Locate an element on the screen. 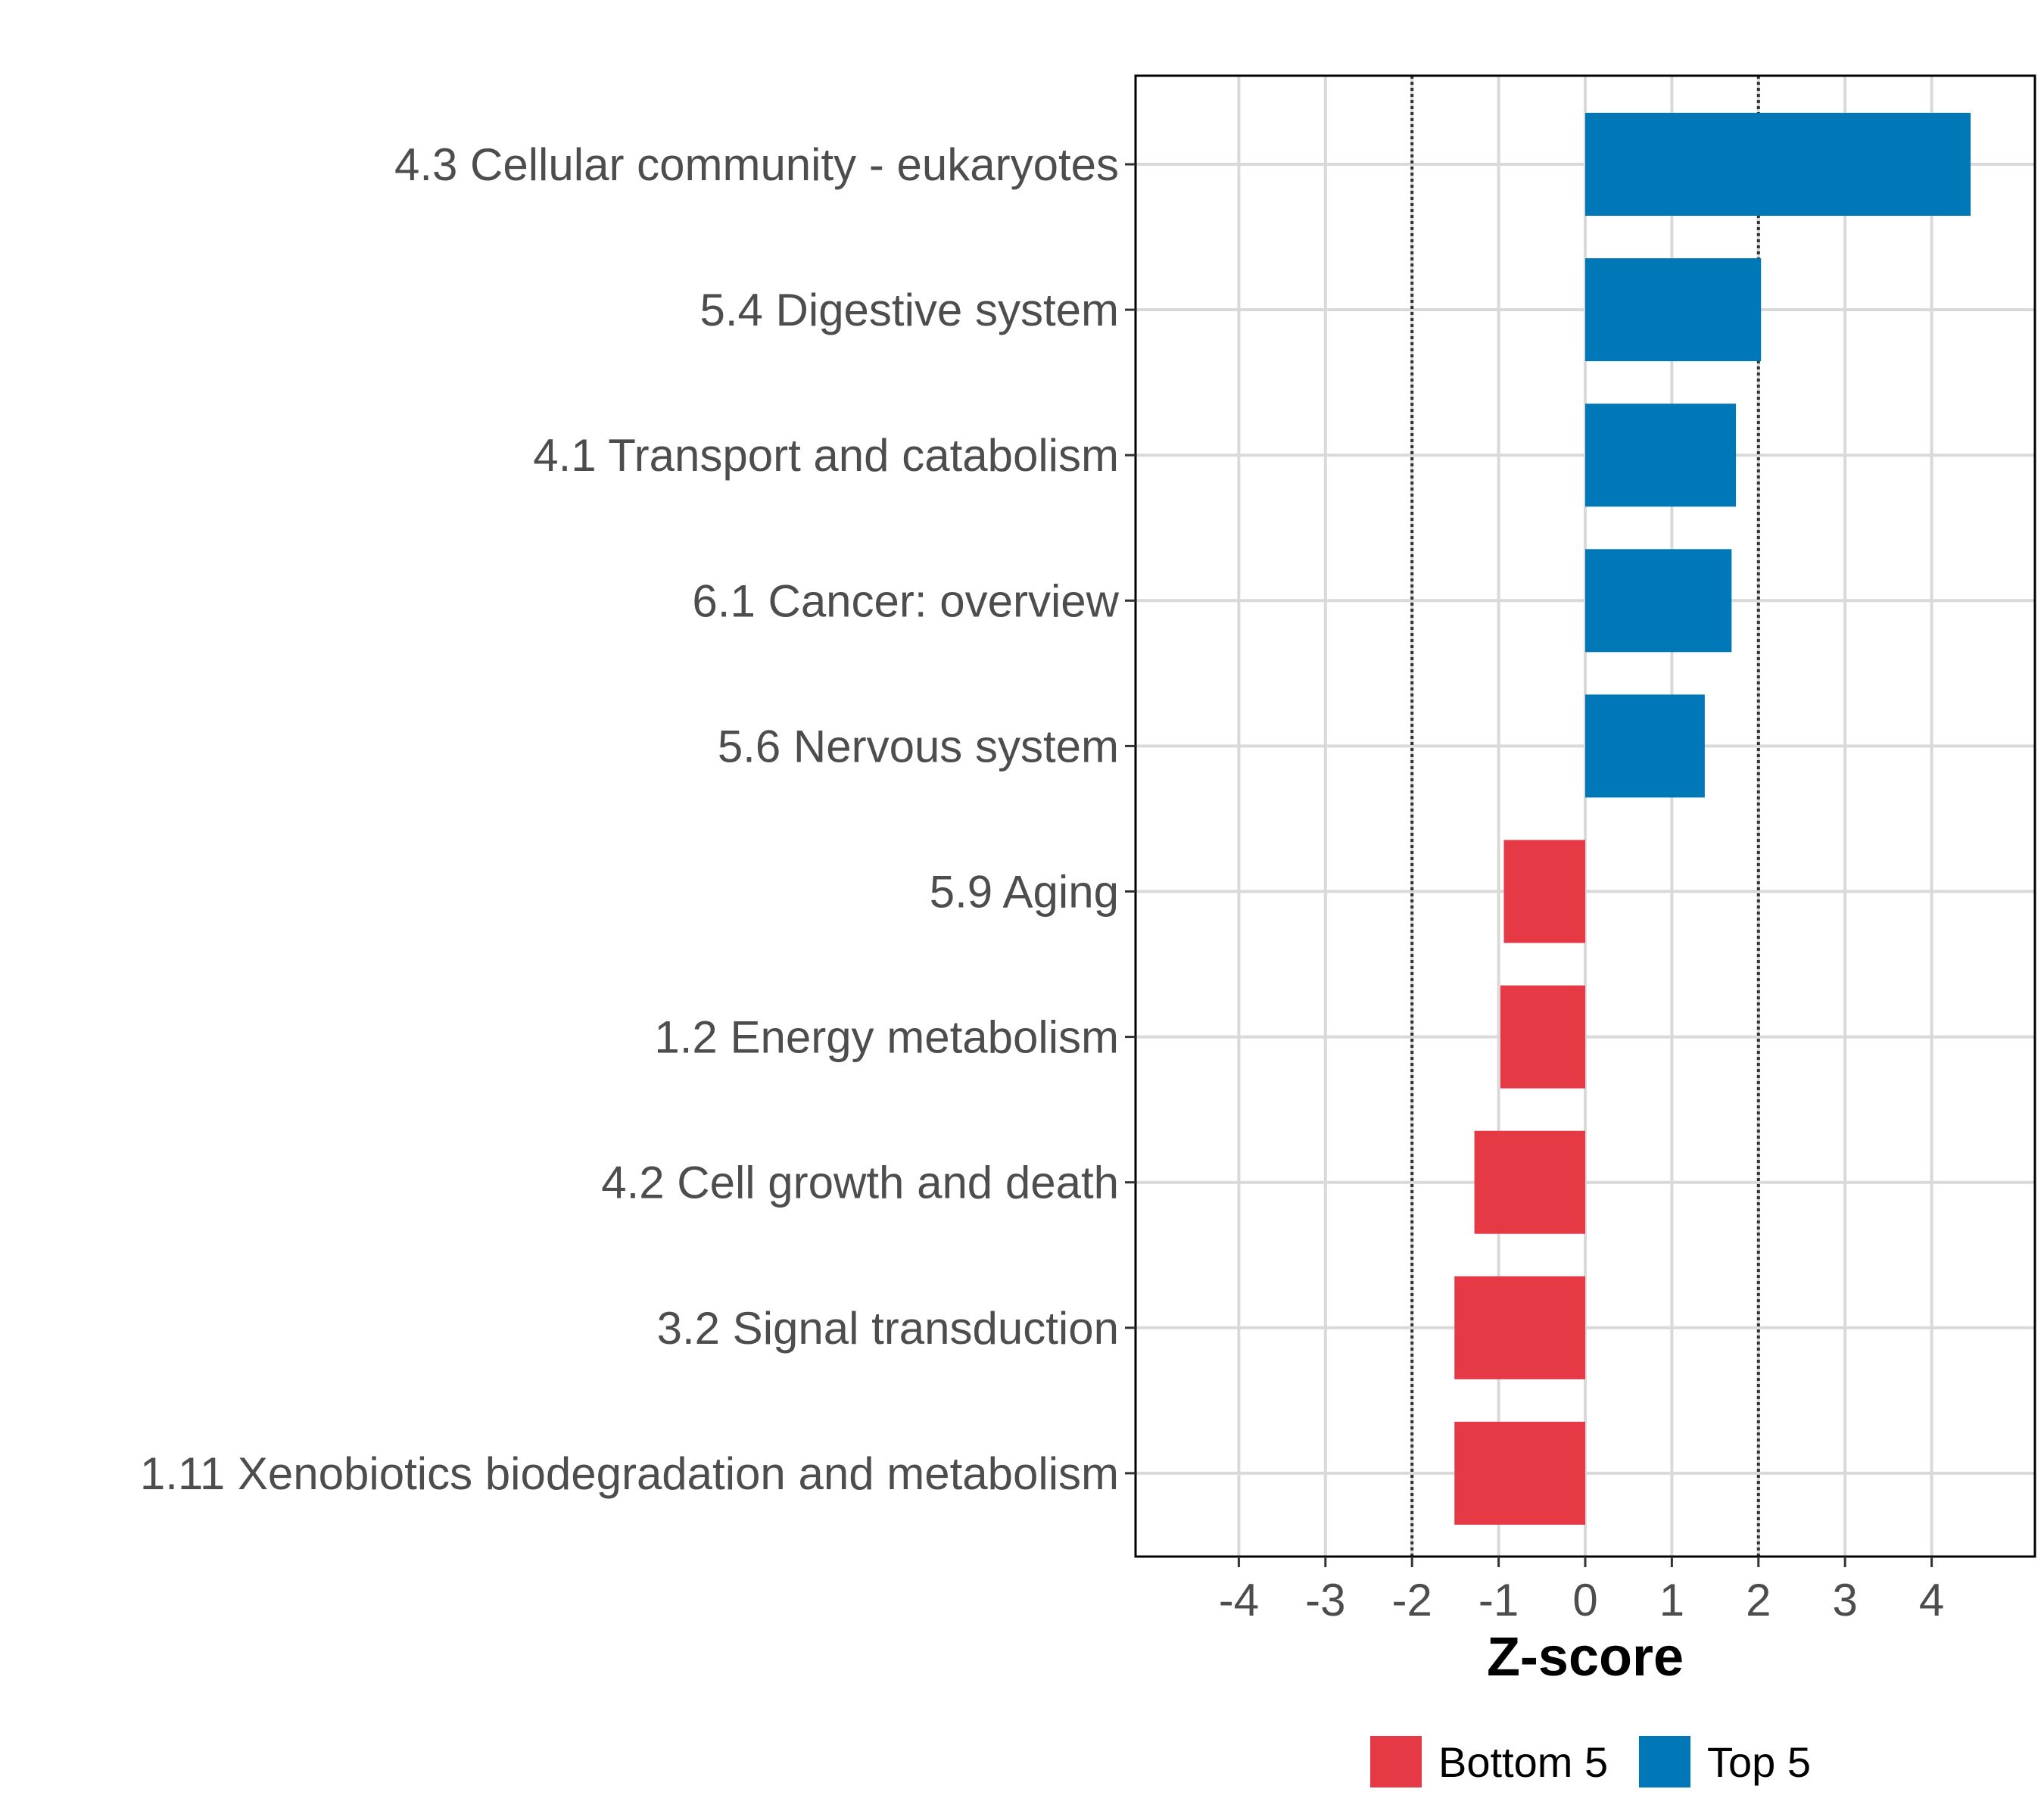  y-category-label: 3.2 Signal transduction is located at coordinates (888, 1328).